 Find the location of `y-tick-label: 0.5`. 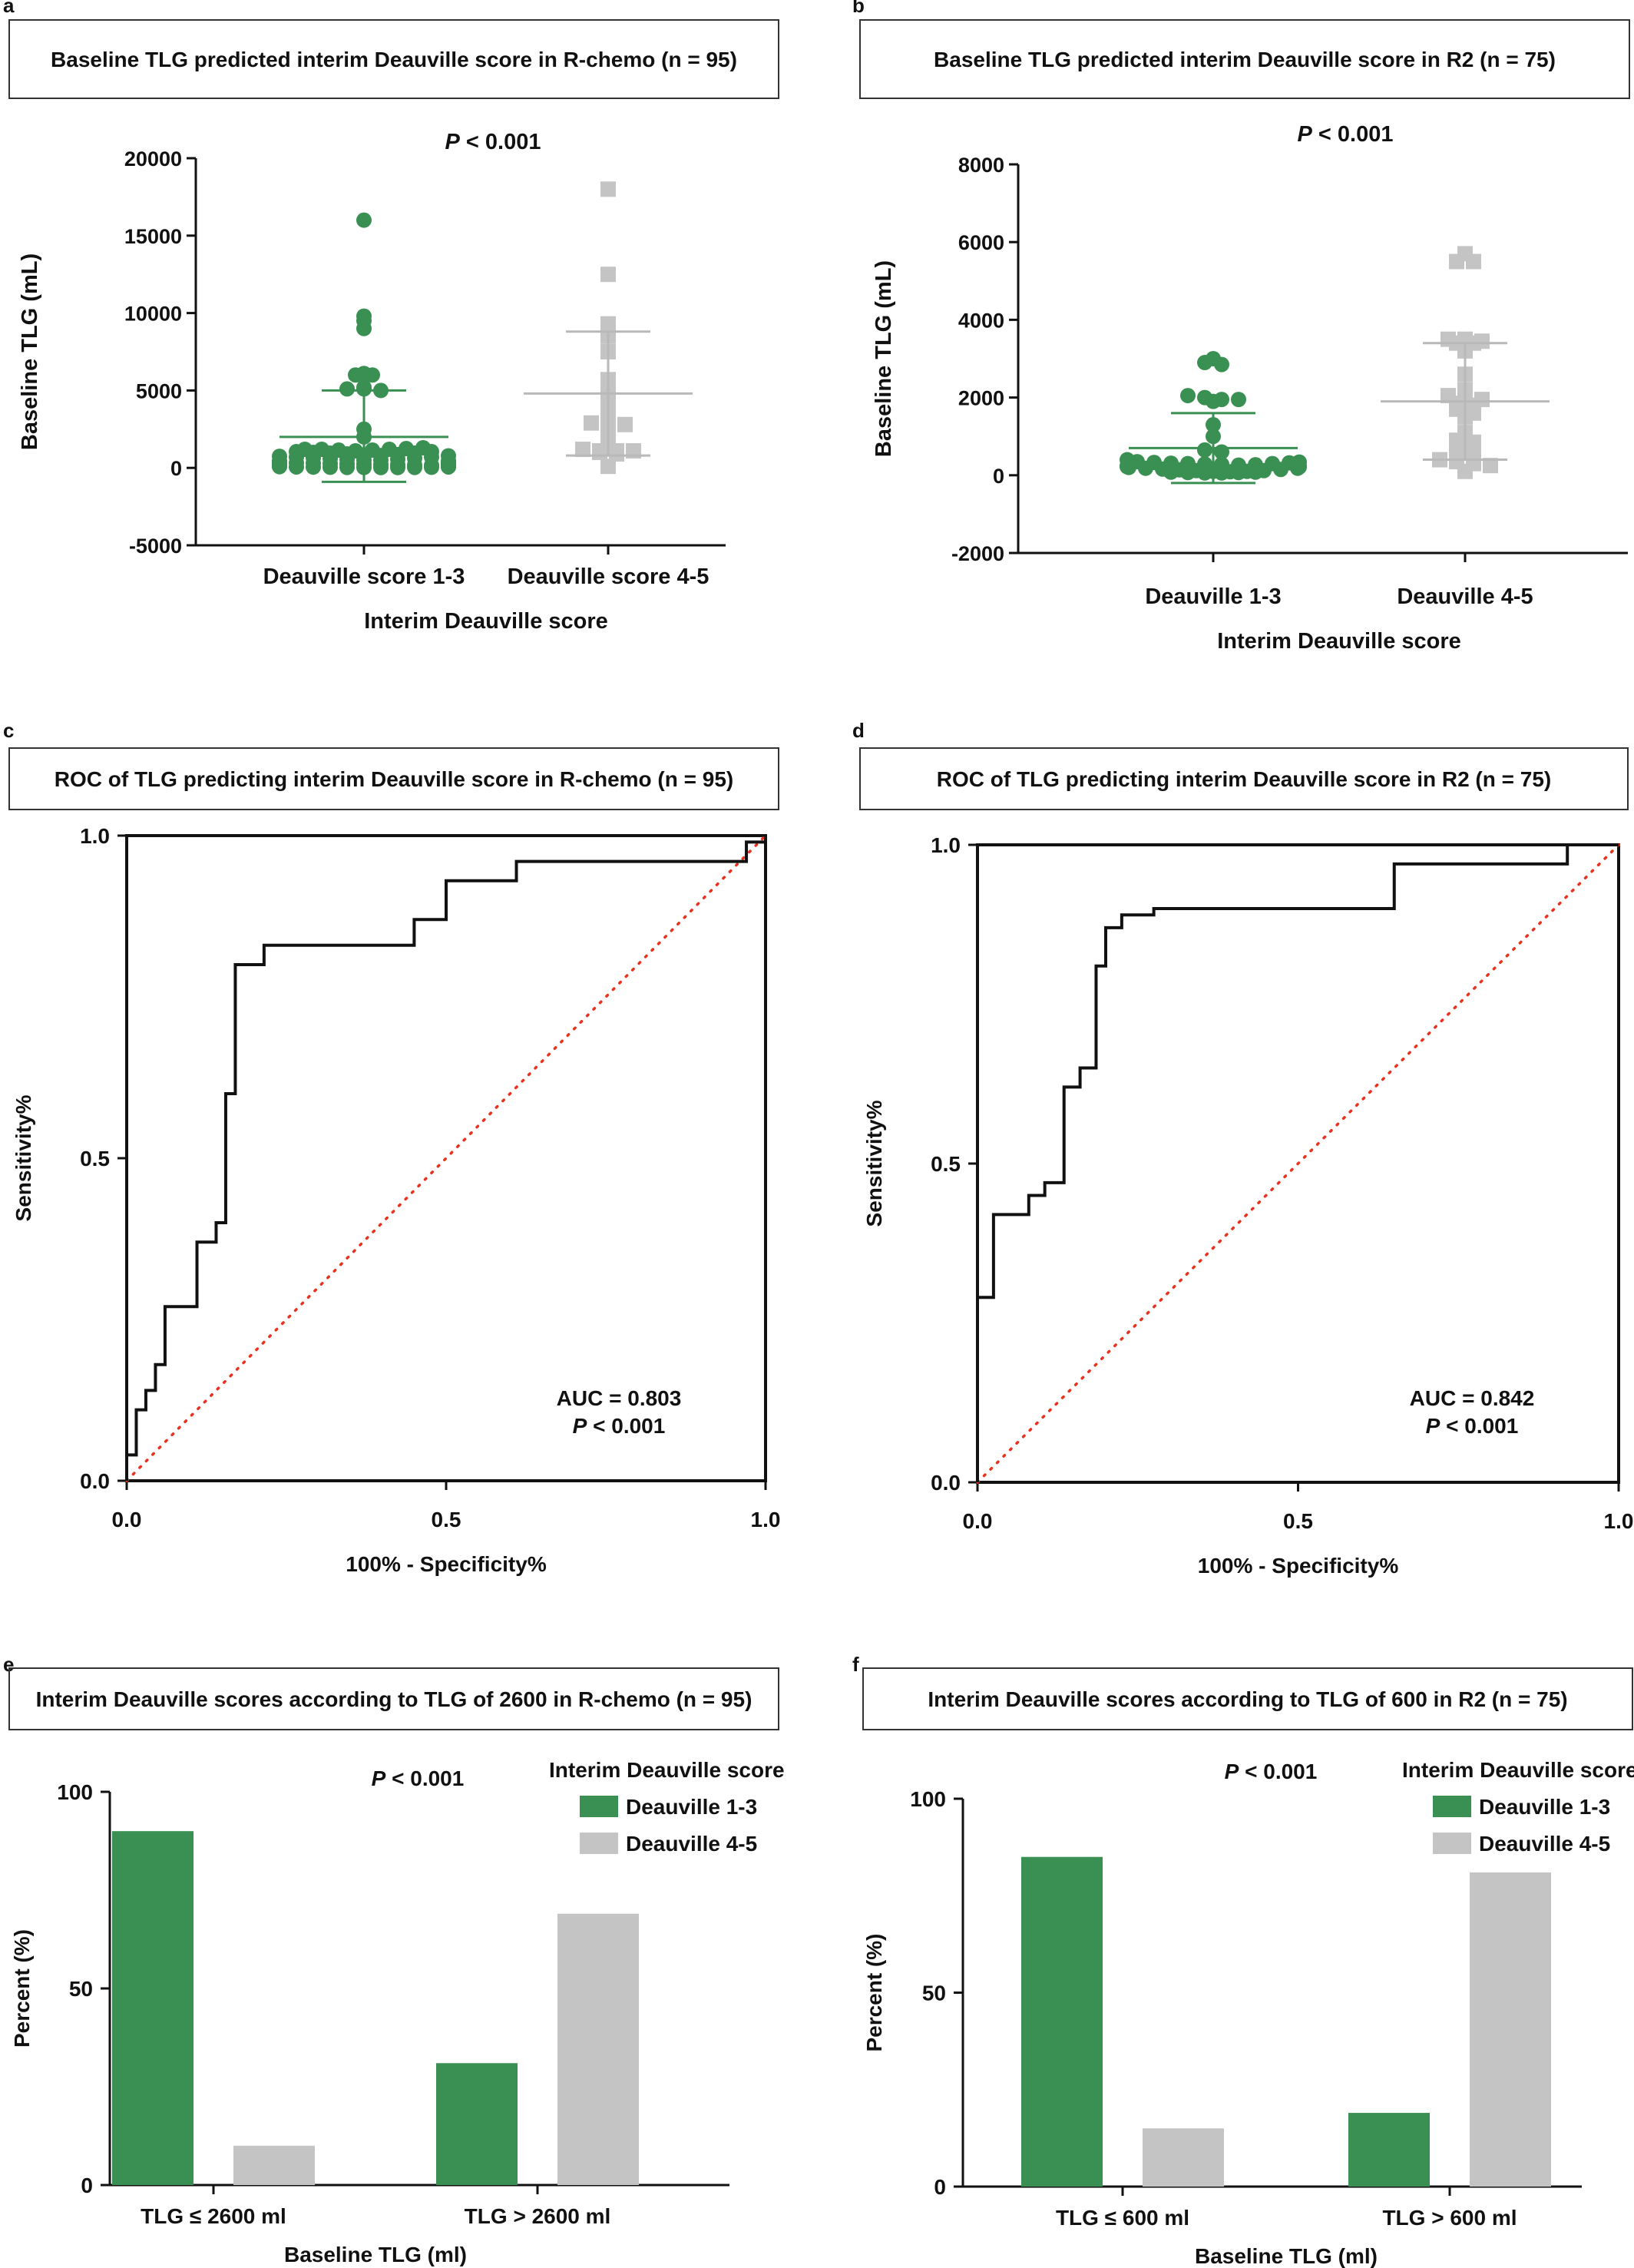

y-tick-label: 0.5 is located at coordinates (946, 1164).